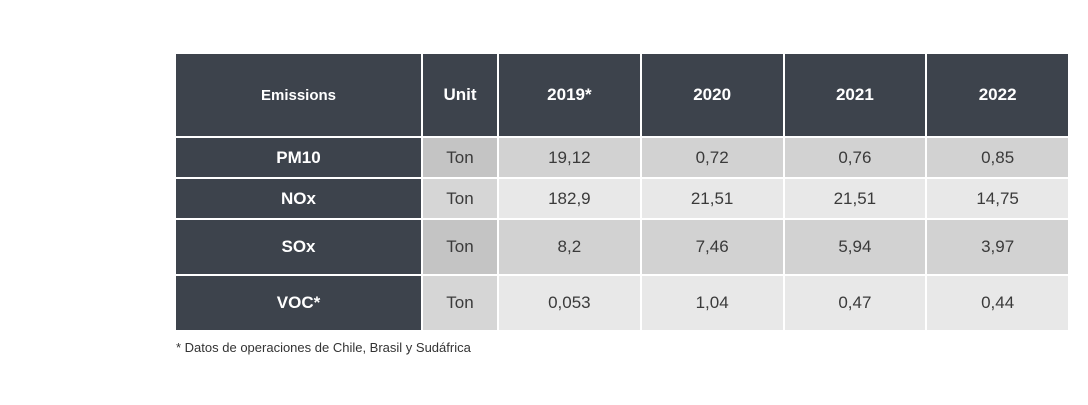 This screenshot has width=1088, height=405. Describe the element at coordinates (569, 303) in the screenshot. I see `table-cell: 0,053` at that location.